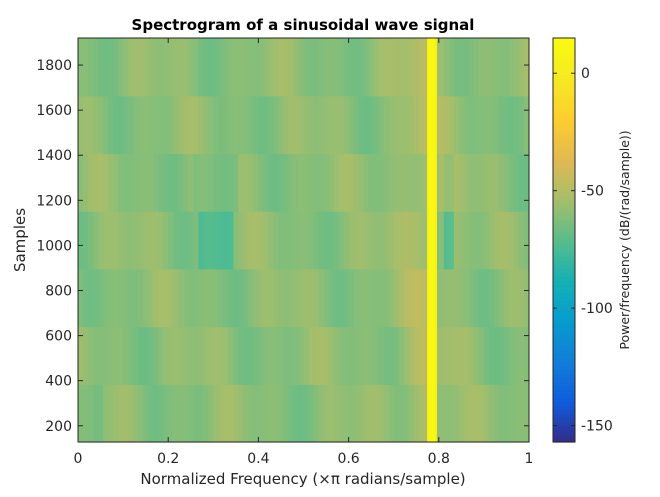 The image size is (660, 497). I want to click on colorbar, so click(564, 240).